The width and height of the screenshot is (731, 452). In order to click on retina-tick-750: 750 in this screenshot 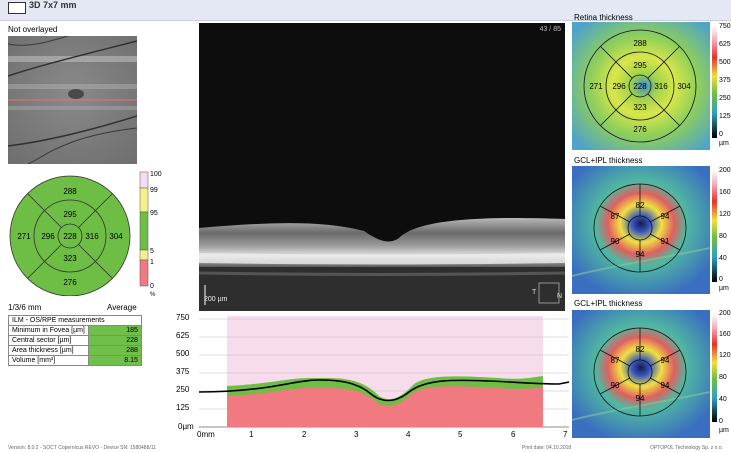, I will do `click(725, 26)`.